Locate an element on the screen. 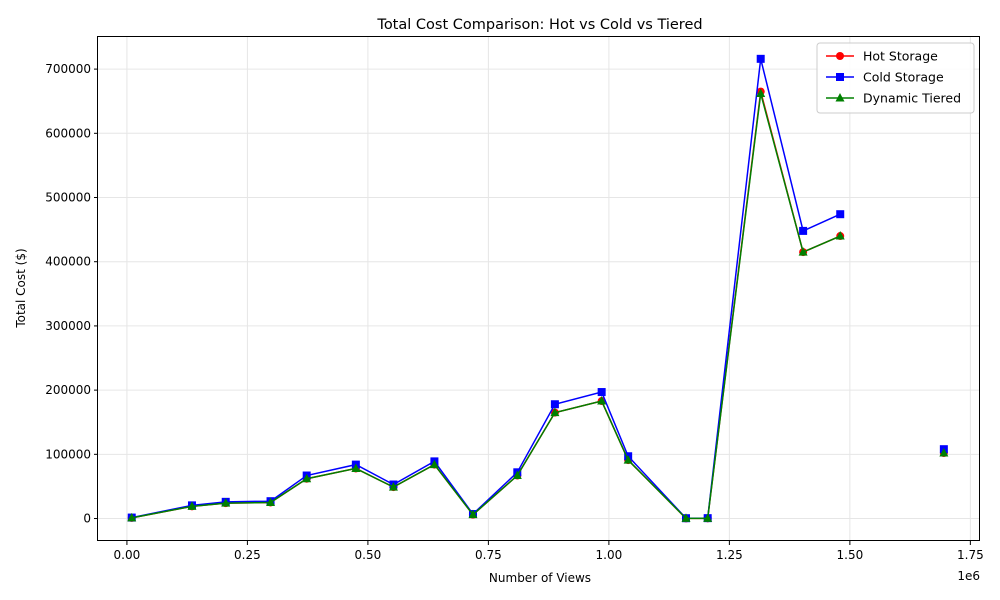 Image resolution: width=1000 pixels, height=600 pixels. x-axis-title: Number of Views is located at coordinates (540, 578).